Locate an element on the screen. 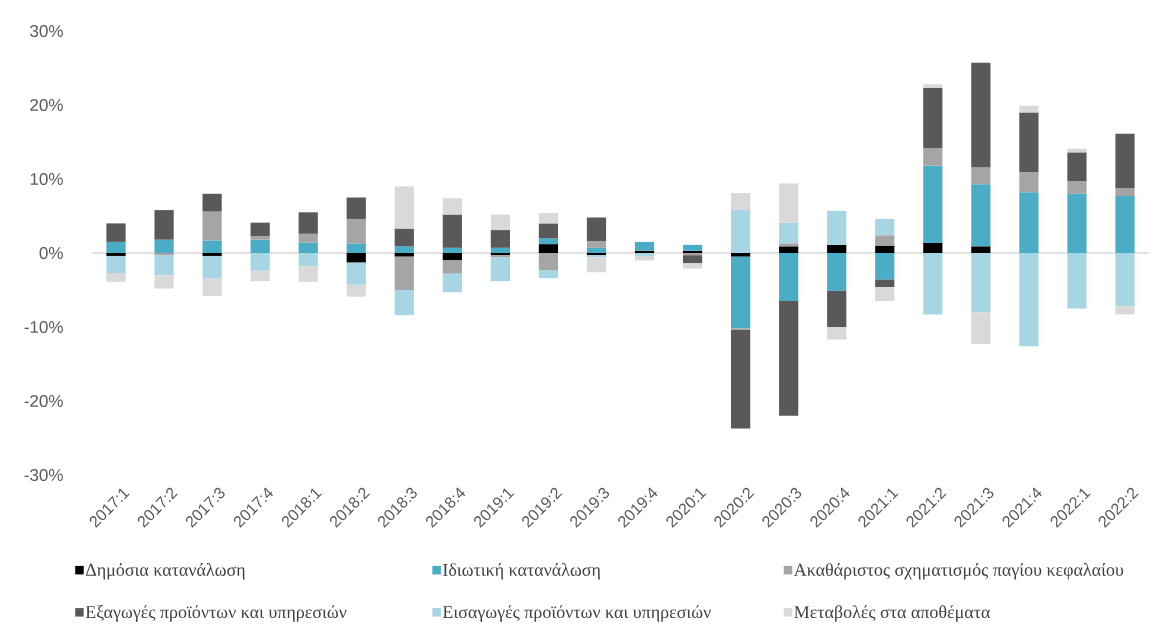  y-tick-label: -30% is located at coordinates (43, 475).